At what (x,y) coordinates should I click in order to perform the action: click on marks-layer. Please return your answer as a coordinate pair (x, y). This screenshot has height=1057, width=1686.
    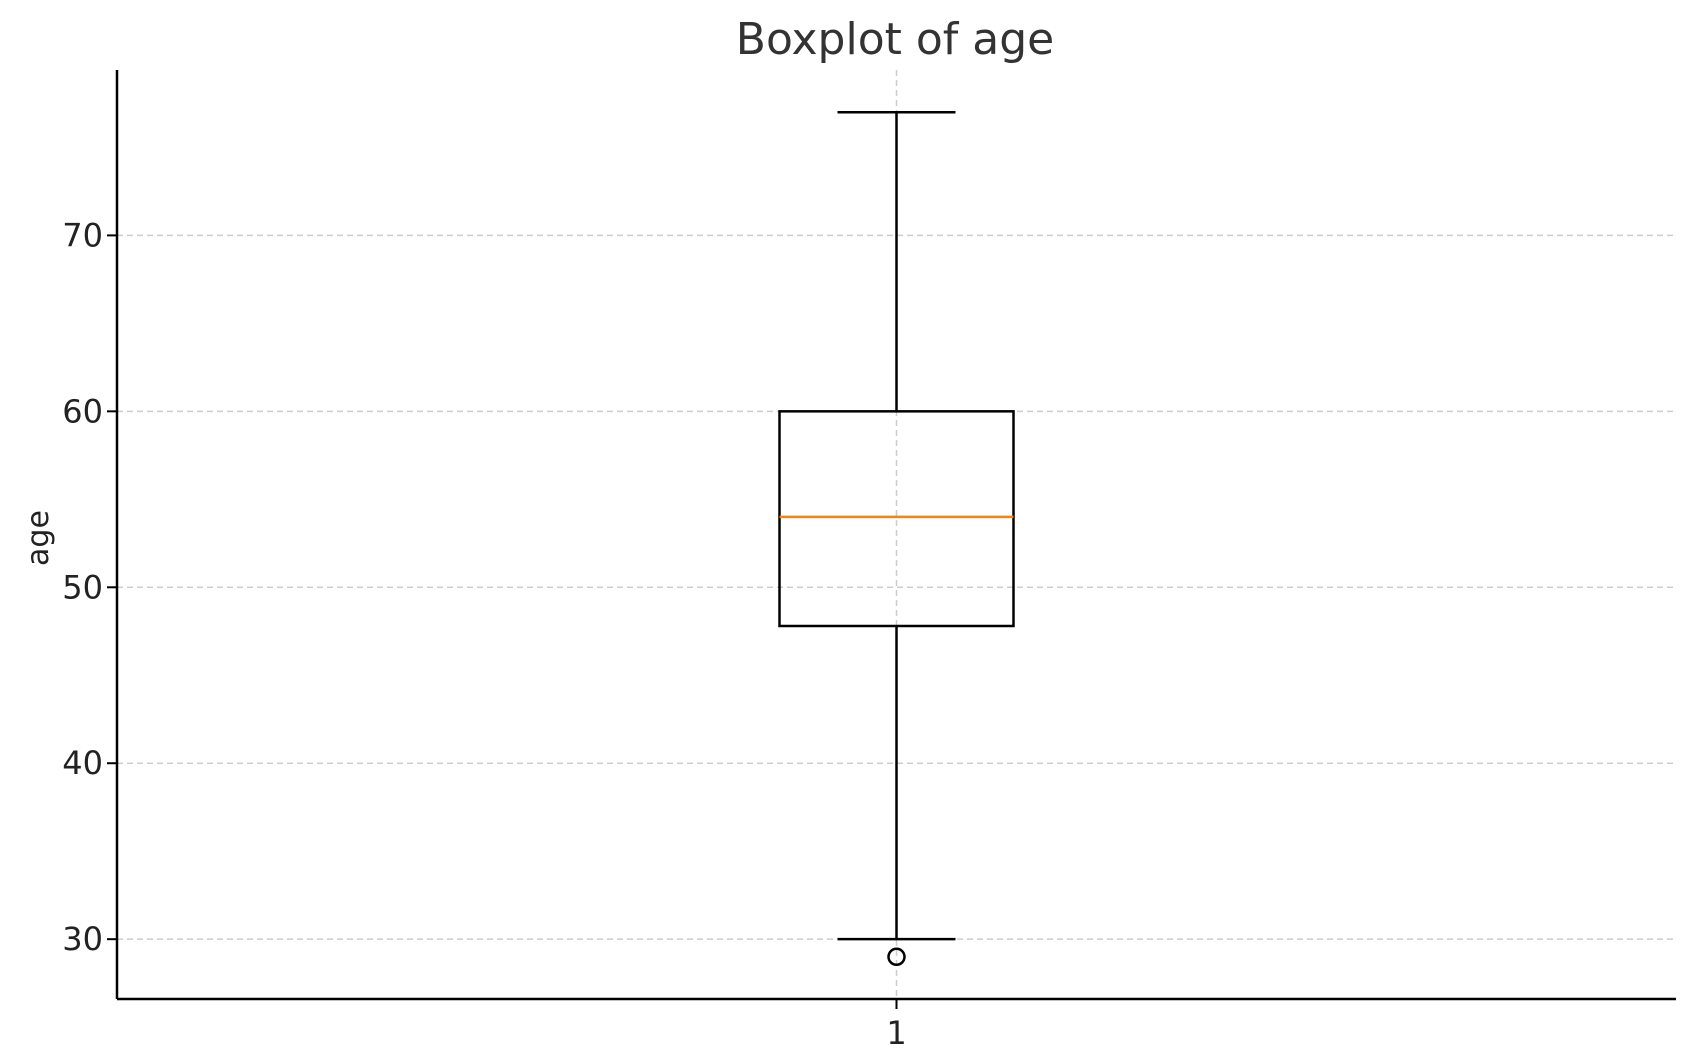
    Looking at the image, I should click on (896, 538).